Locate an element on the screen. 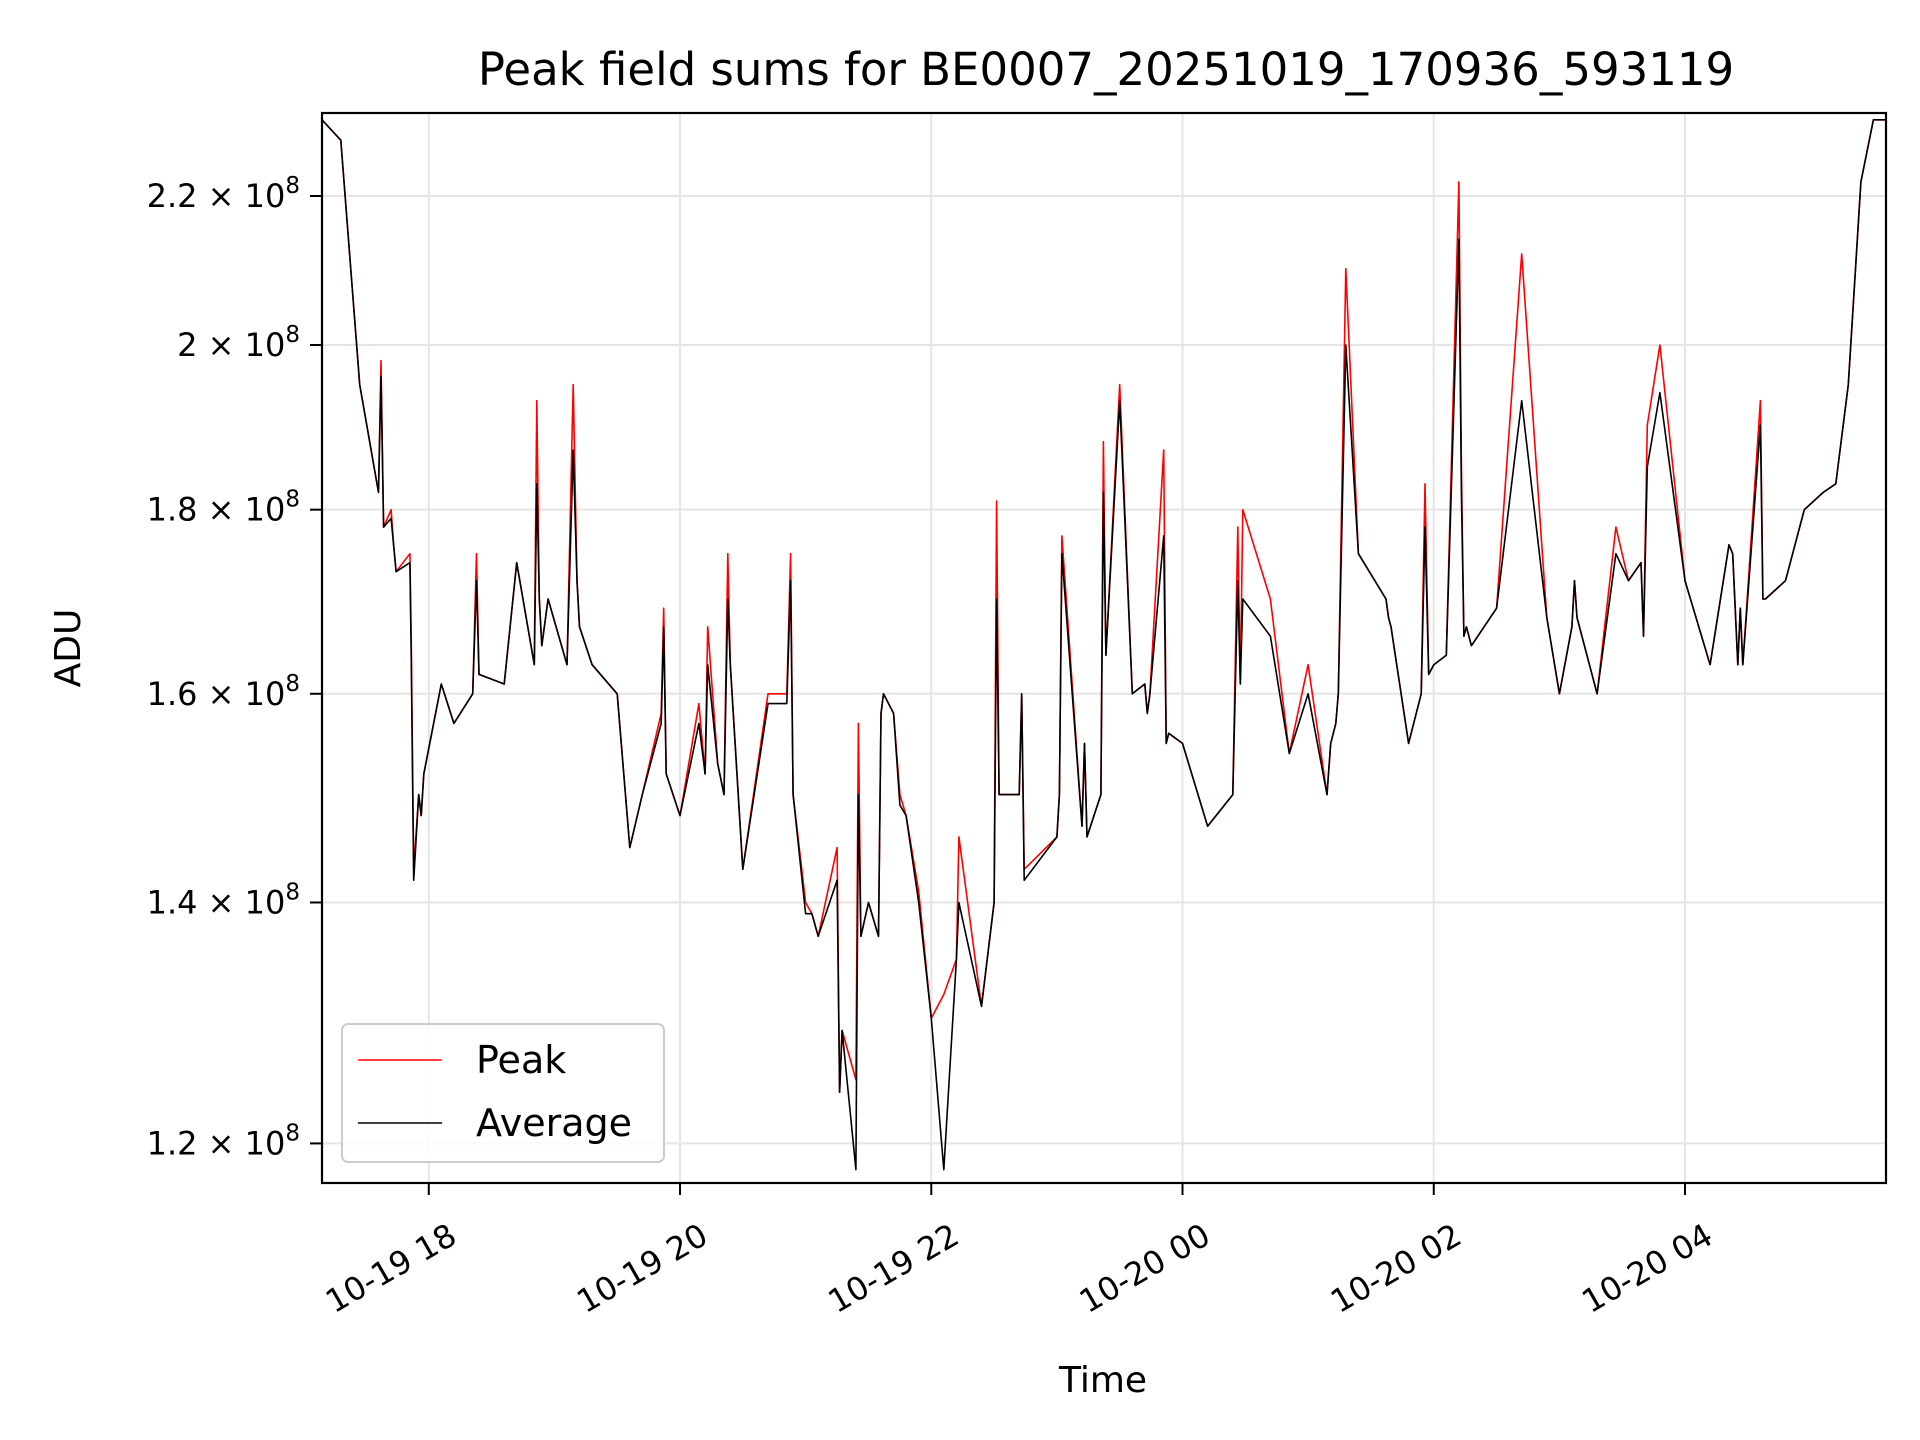 This screenshot has width=1920, height=1440. legend-box is located at coordinates (503, 1093).